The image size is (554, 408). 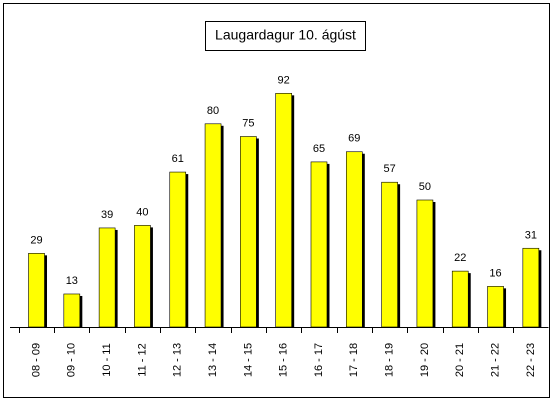 I want to click on chart-title: Laugardagur 10. ágúst, so click(x=285, y=35).